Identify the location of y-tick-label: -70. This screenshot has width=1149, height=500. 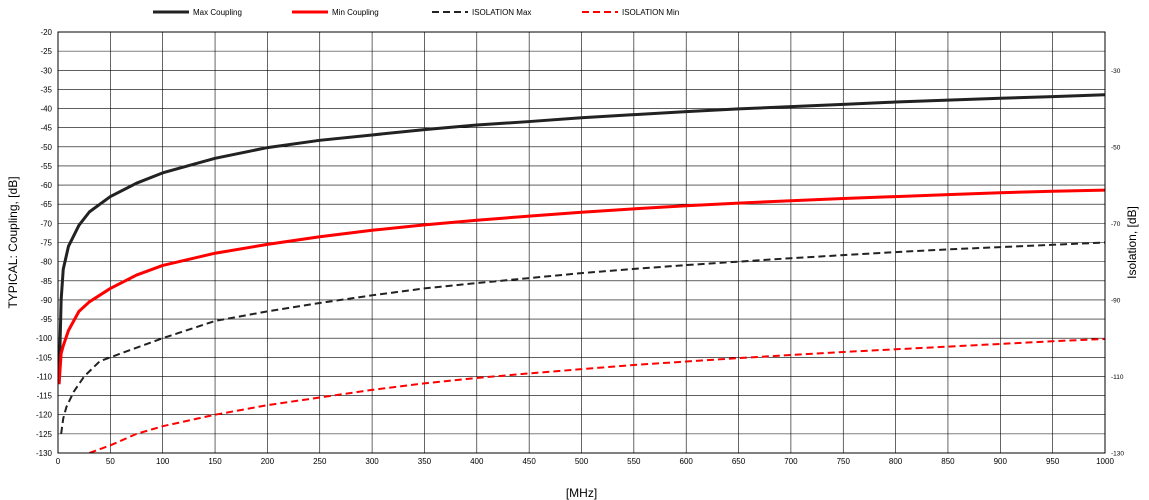
(46, 223).